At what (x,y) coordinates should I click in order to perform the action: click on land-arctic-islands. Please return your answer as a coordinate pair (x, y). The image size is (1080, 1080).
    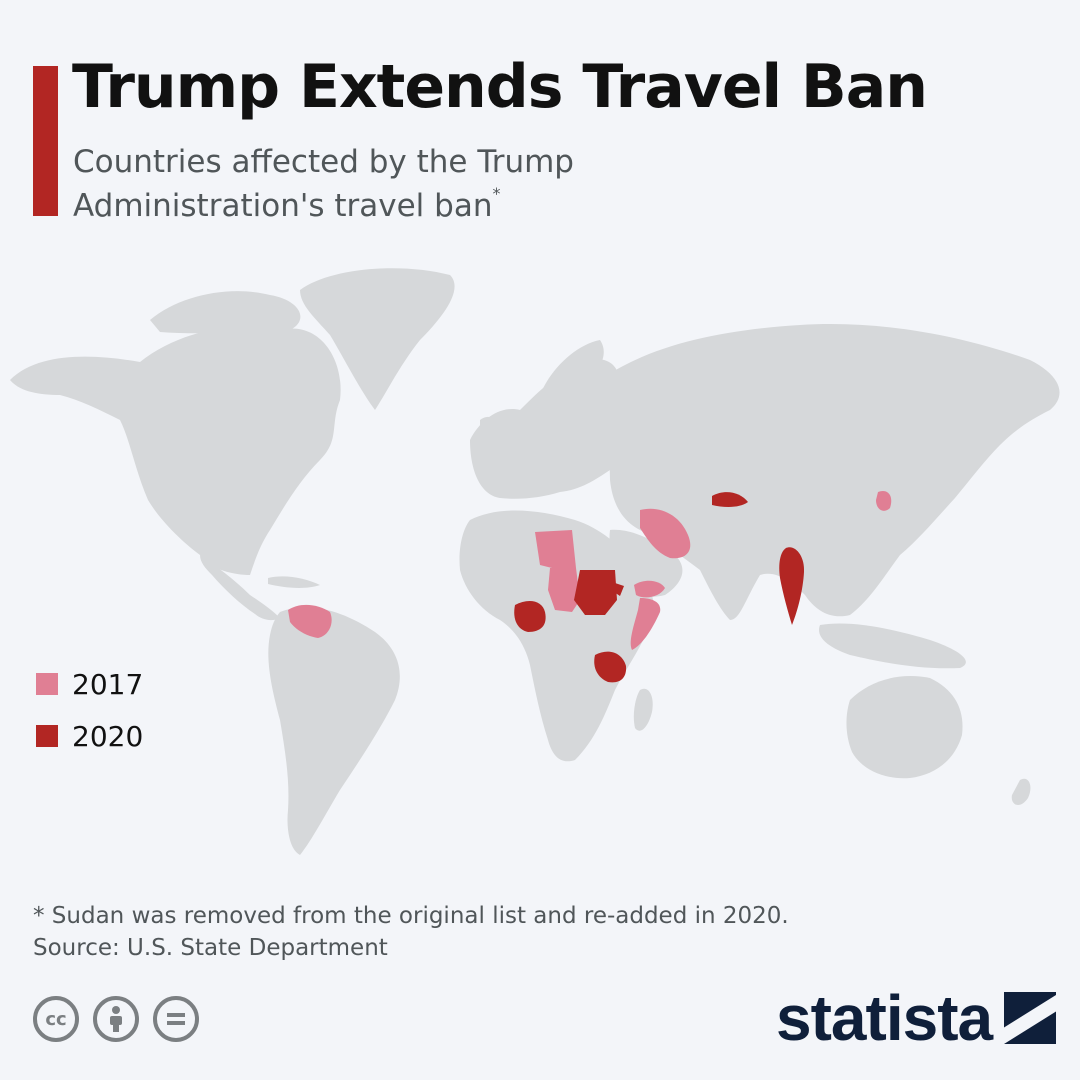
    Looking at the image, I should click on (225, 312).